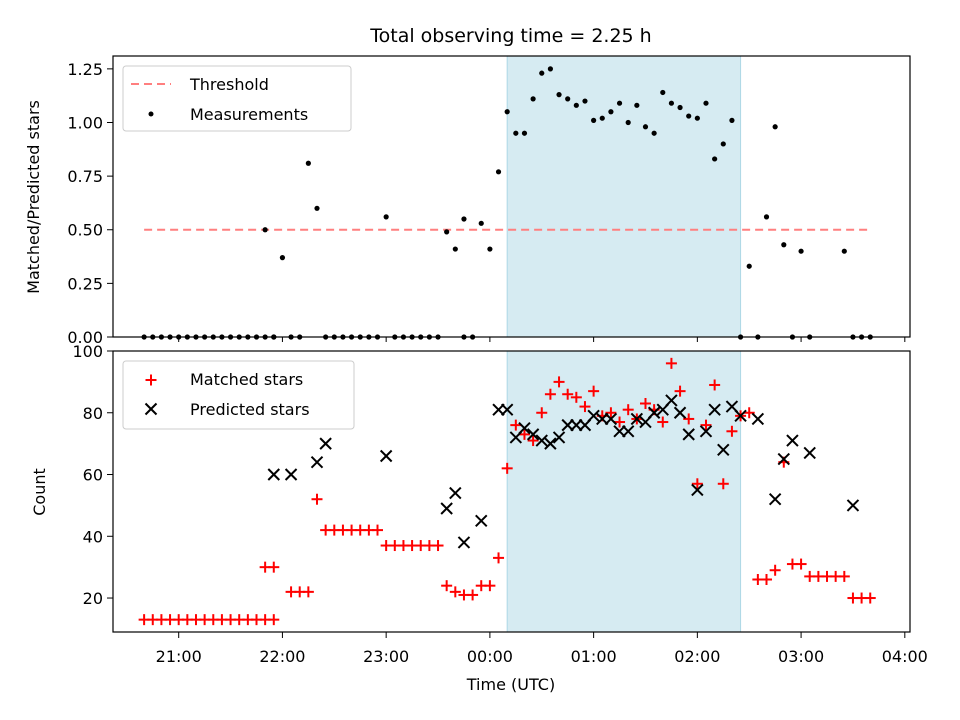  What do you see at coordinates (905, 656) in the screenshot?
I see `x-tick-label: 04:00` at bounding box center [905, 656].